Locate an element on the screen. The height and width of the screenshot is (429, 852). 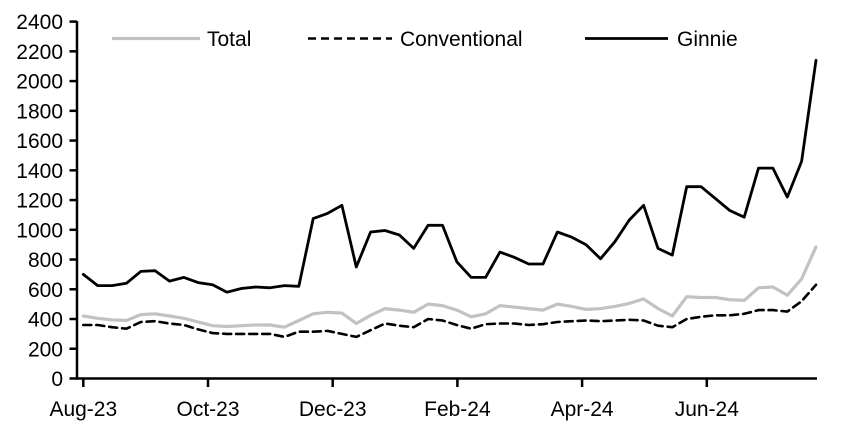
y-axis-label: 600 is located at coordinates (45, 290).